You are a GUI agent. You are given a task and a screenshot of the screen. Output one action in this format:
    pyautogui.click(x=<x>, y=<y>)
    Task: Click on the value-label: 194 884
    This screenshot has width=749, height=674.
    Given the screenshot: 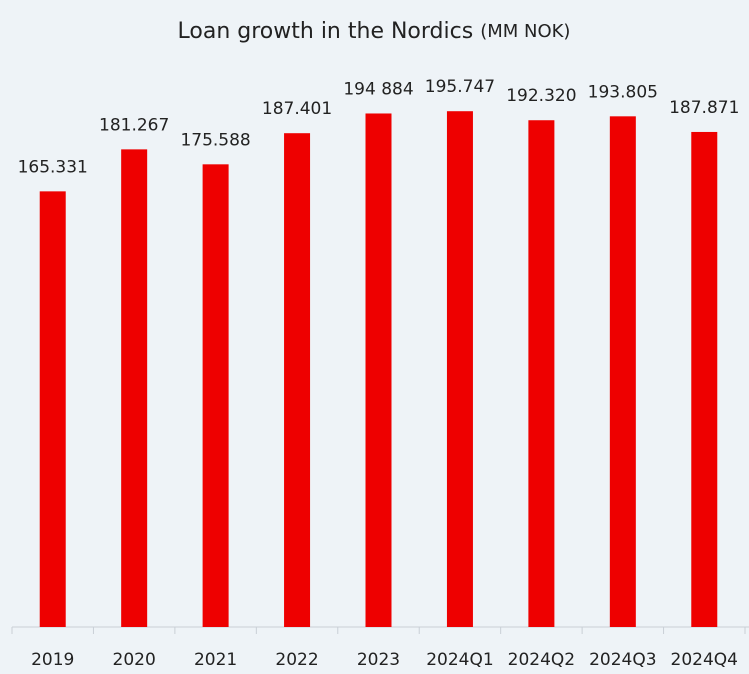 What is the action you would take?
    pyautogui.click(x=378, y=89)
    